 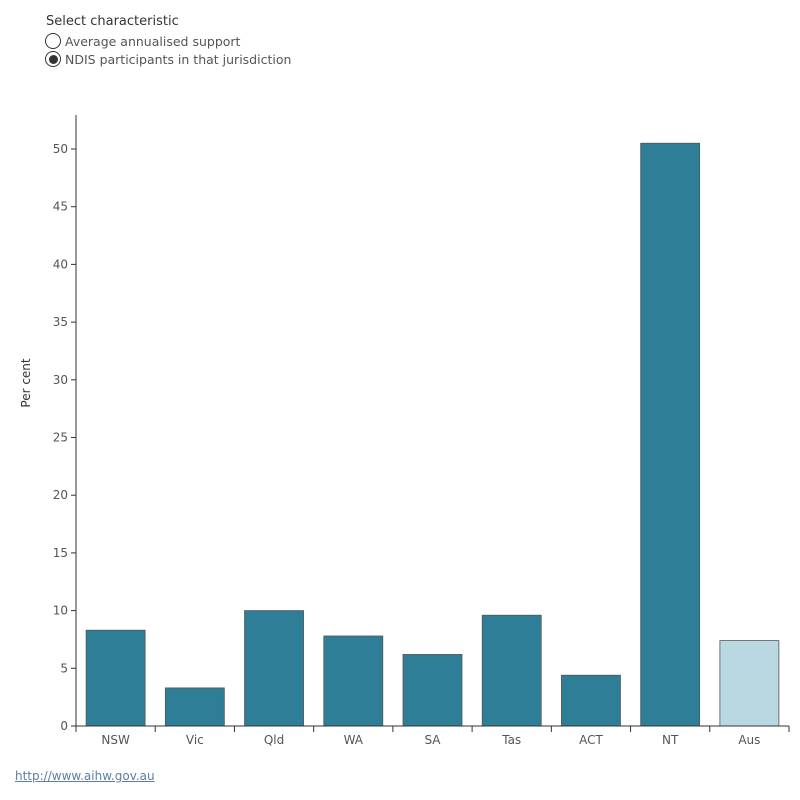 I want to click on x-tick-label: ACT, so click(x=591, y=740).